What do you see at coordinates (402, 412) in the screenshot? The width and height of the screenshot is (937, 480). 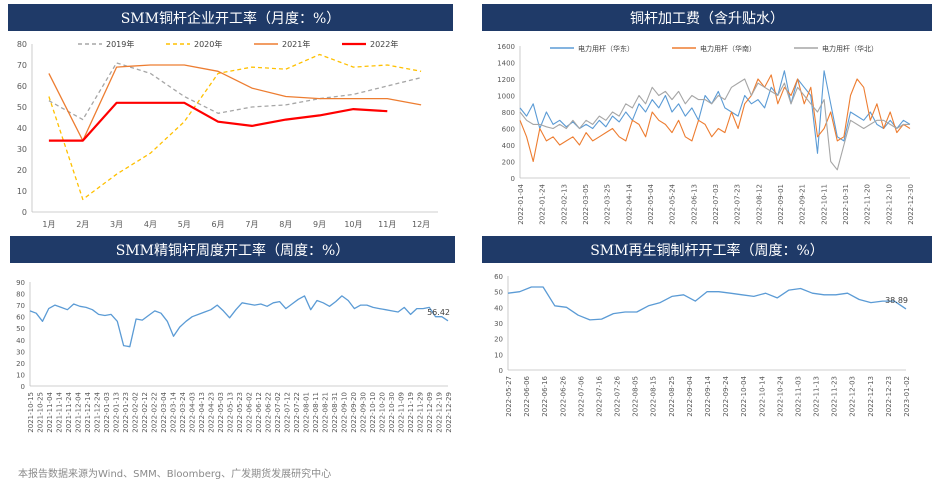 I see `x-tick-label: 2022-11-09` at bounding box center [402, 412].